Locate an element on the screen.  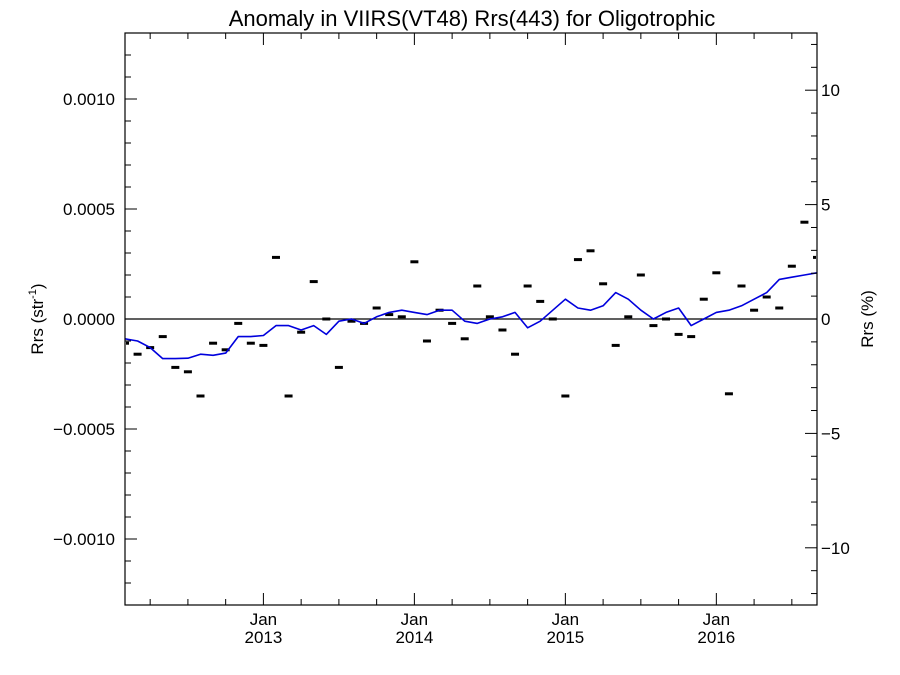
anomaly-trend-line is located at coordinates (471, 316).